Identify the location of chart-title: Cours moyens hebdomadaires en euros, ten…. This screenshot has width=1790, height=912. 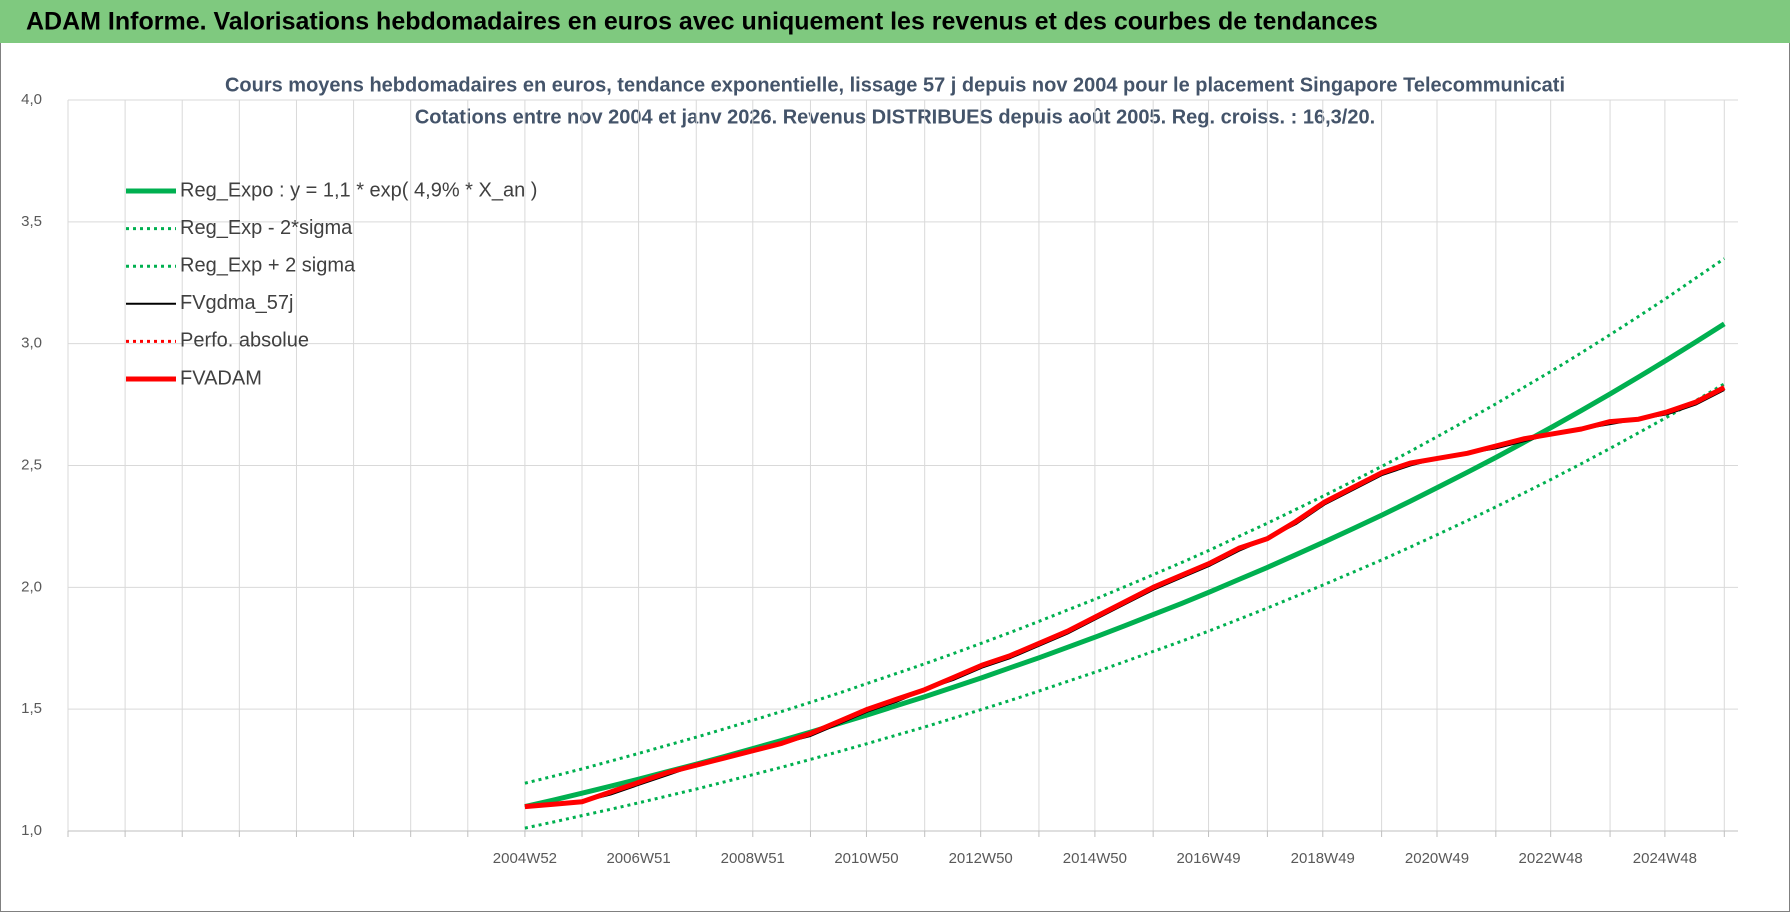
(895, 85).